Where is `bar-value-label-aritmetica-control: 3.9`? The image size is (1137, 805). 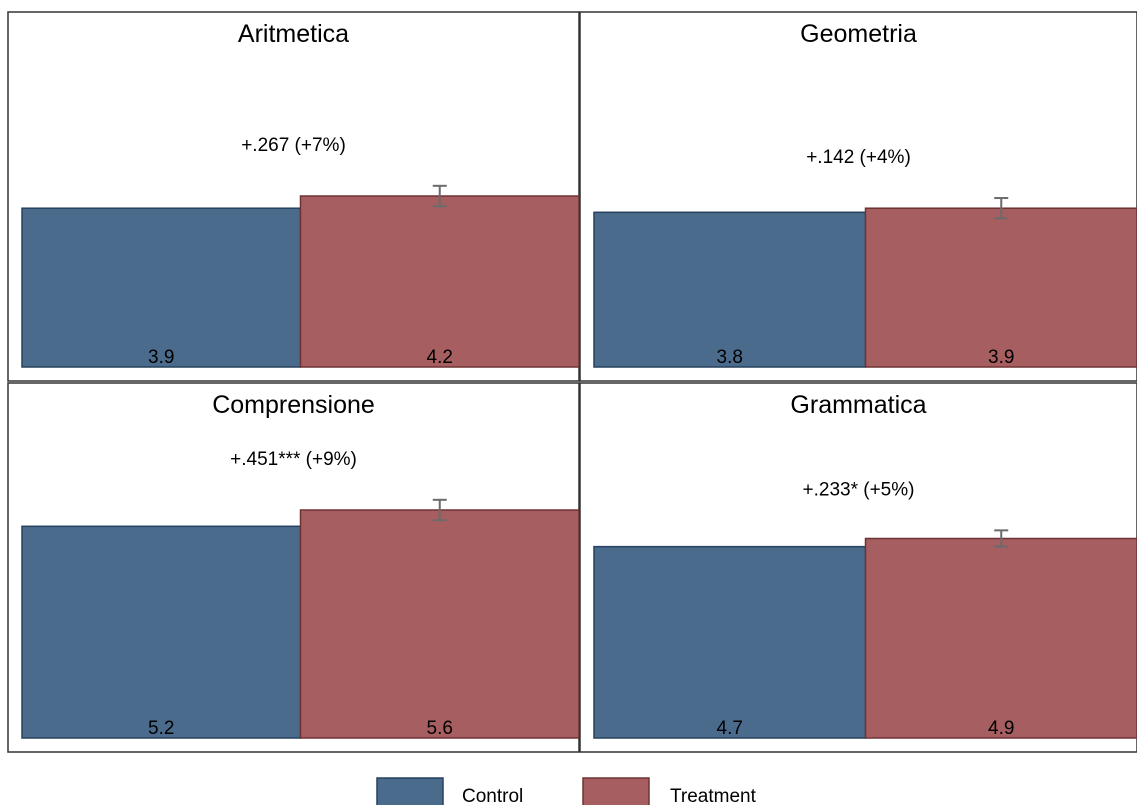
bar-value-label-aritmetica-control: 3.9 is located at coordinates (161, 357).